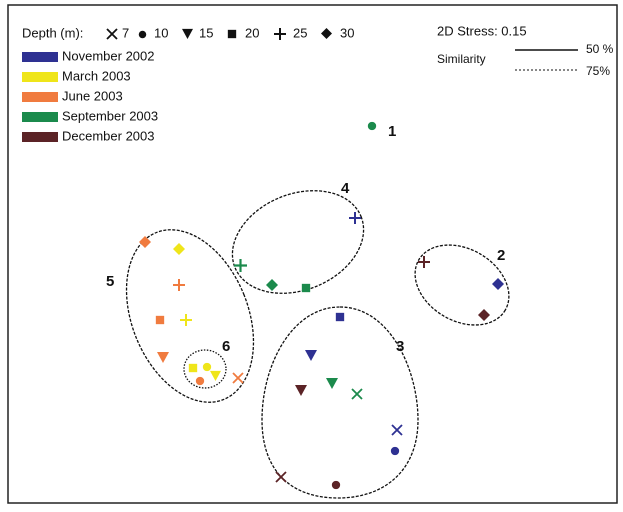  I want to click on legend-label: November 2002, so click(108, 55).